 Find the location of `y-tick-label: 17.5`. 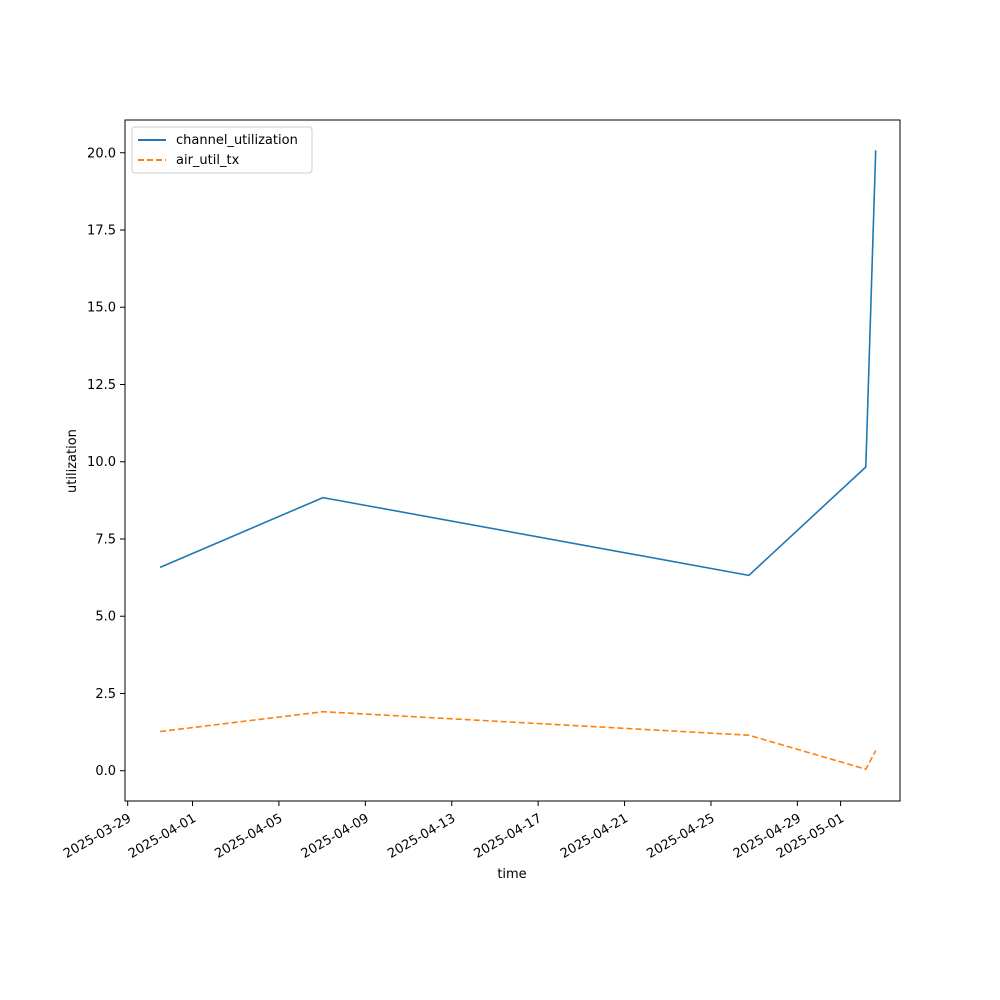

y-tick-label: 17.5 is located at coordinates (101, 230).